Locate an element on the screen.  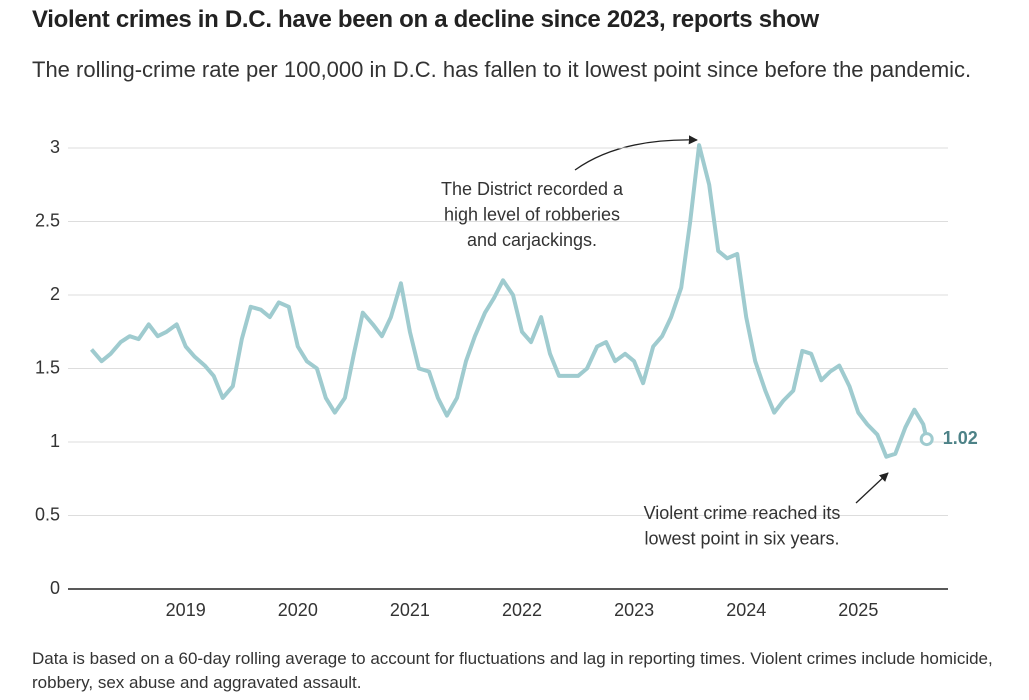
x-tick-label: 2021 is located at coordinates (410, 610).